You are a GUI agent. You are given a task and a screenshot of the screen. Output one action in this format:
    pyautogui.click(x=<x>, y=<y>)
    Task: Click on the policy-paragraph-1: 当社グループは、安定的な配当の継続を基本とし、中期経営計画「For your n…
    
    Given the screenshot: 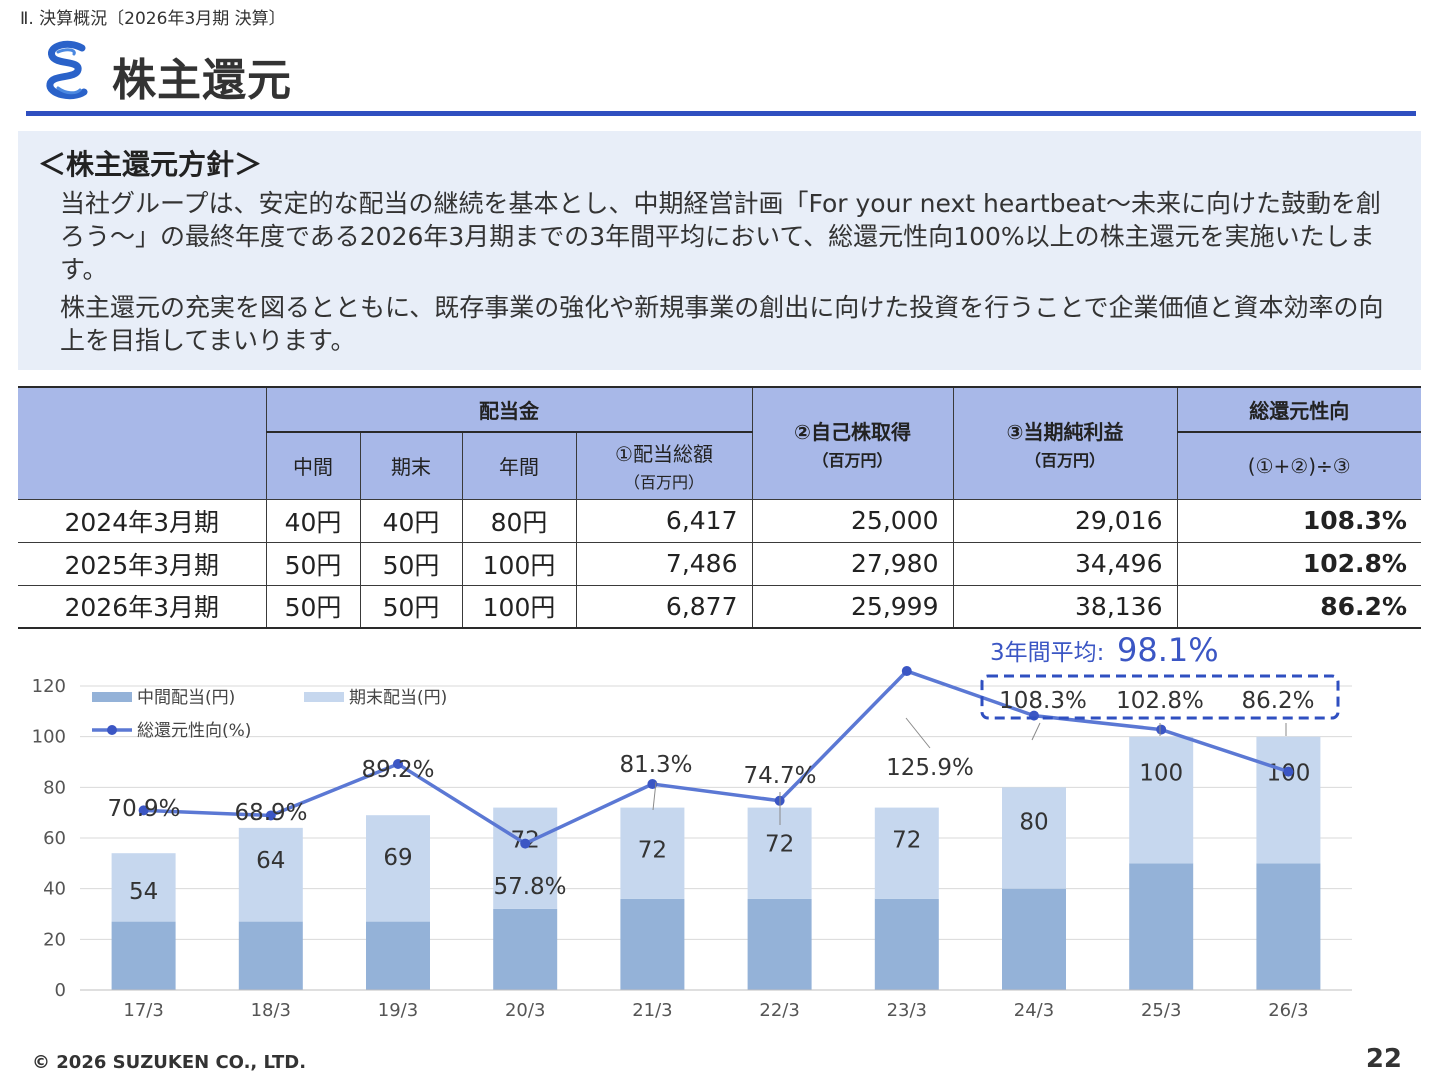 What is the action you would take?
    pyautogui.click(x=721, y=236)
    